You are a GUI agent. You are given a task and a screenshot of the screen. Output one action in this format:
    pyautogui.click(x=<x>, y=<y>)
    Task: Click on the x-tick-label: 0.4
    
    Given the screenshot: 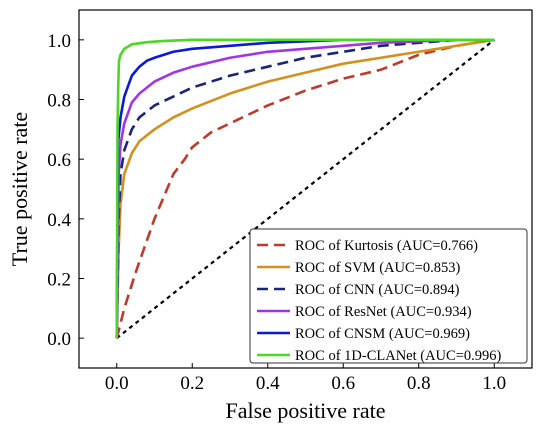 What is the action you would take?
    pyautogui.click(x=268, y=383)
    